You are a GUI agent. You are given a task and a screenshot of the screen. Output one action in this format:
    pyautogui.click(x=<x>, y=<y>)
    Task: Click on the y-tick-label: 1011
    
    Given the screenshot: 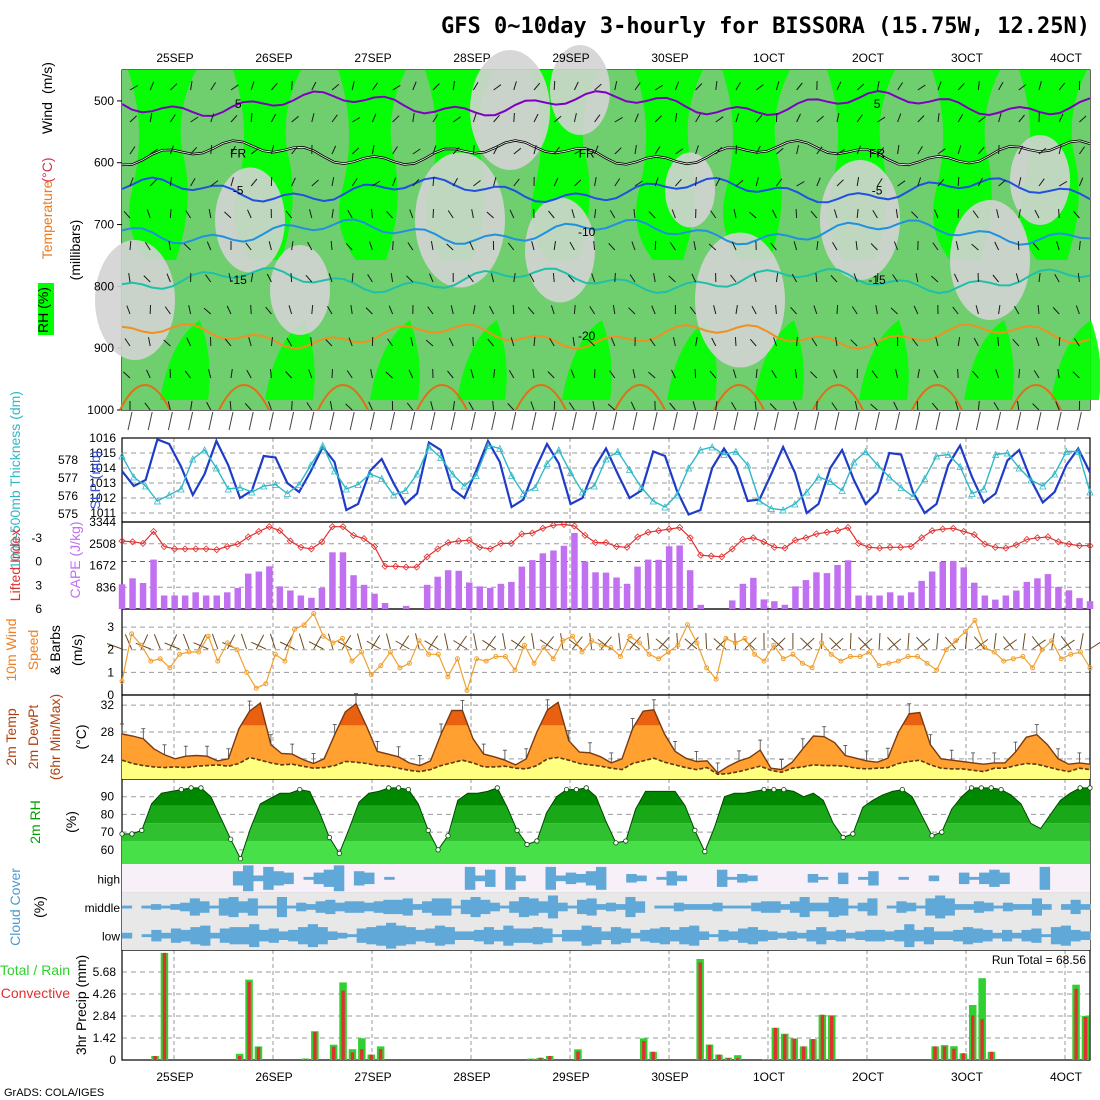 What is the action you would take?
    pyautogui.click(x=103, y=513)
    